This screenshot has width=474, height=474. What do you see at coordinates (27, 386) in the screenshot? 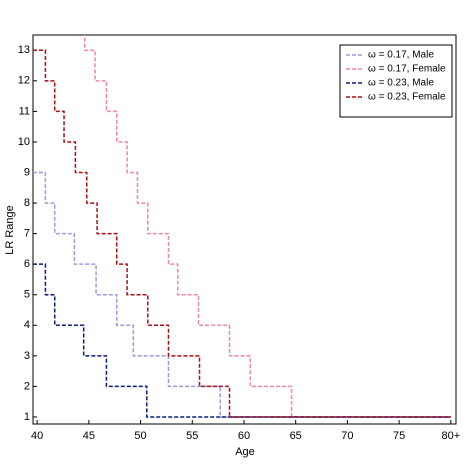
I see `y-tick-label: 2` at bounding box center [27, 386].